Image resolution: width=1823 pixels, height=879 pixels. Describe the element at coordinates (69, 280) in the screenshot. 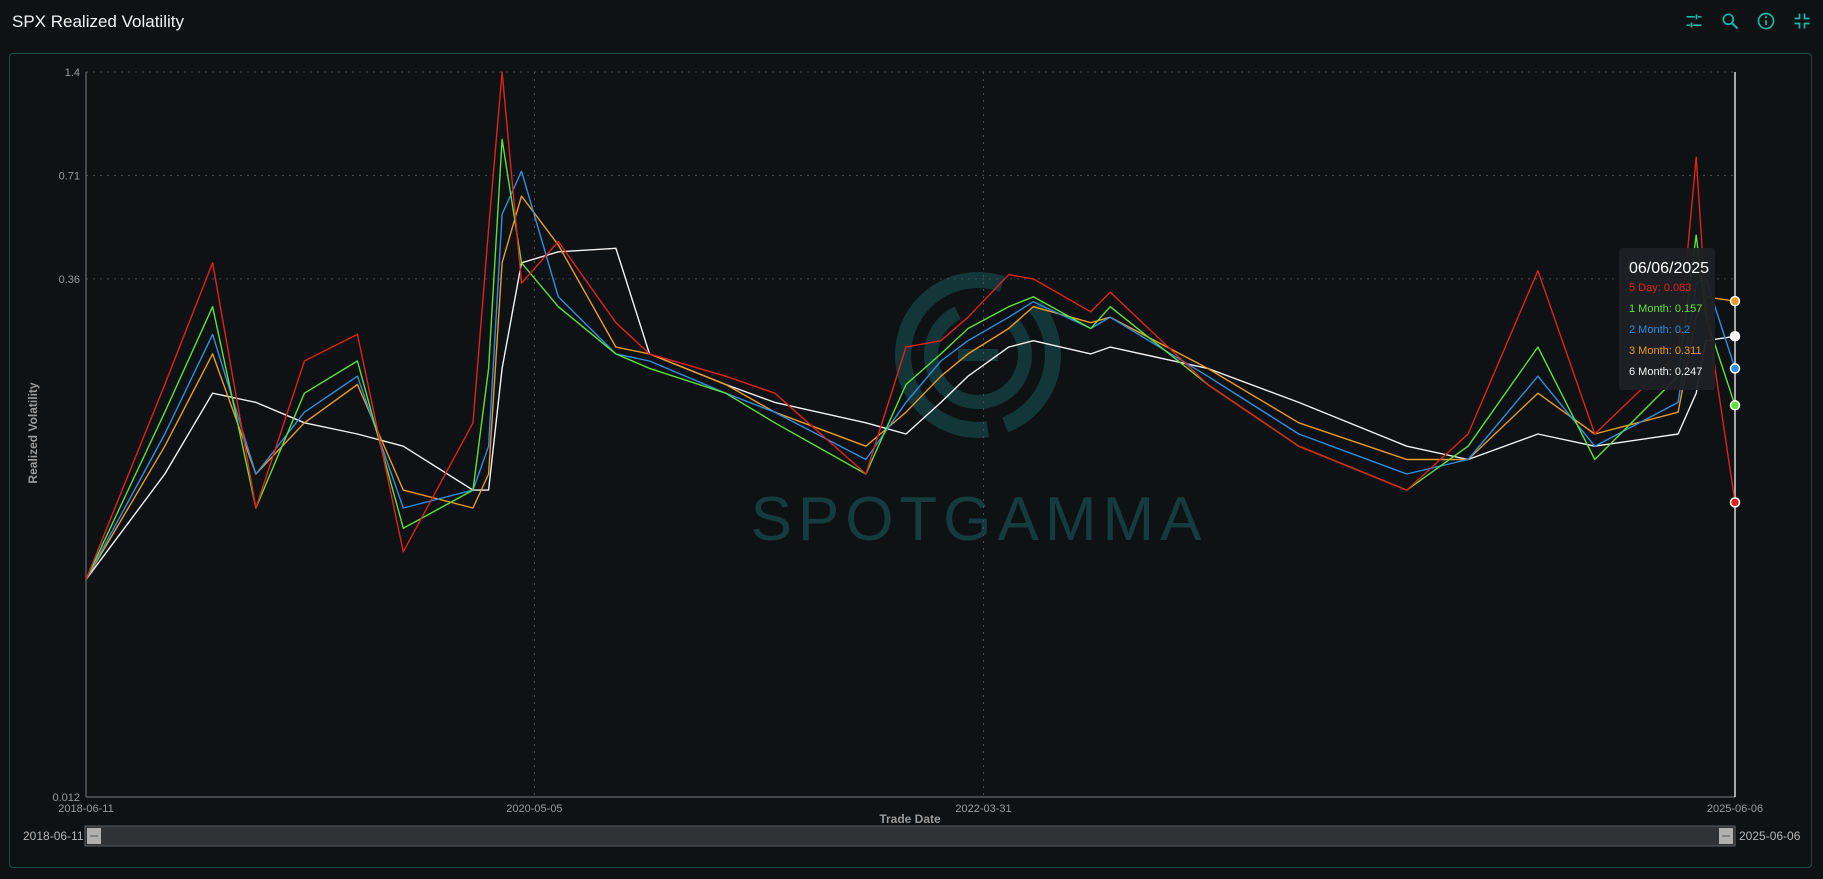

I see `y-tick-label: 0.36` at that location.